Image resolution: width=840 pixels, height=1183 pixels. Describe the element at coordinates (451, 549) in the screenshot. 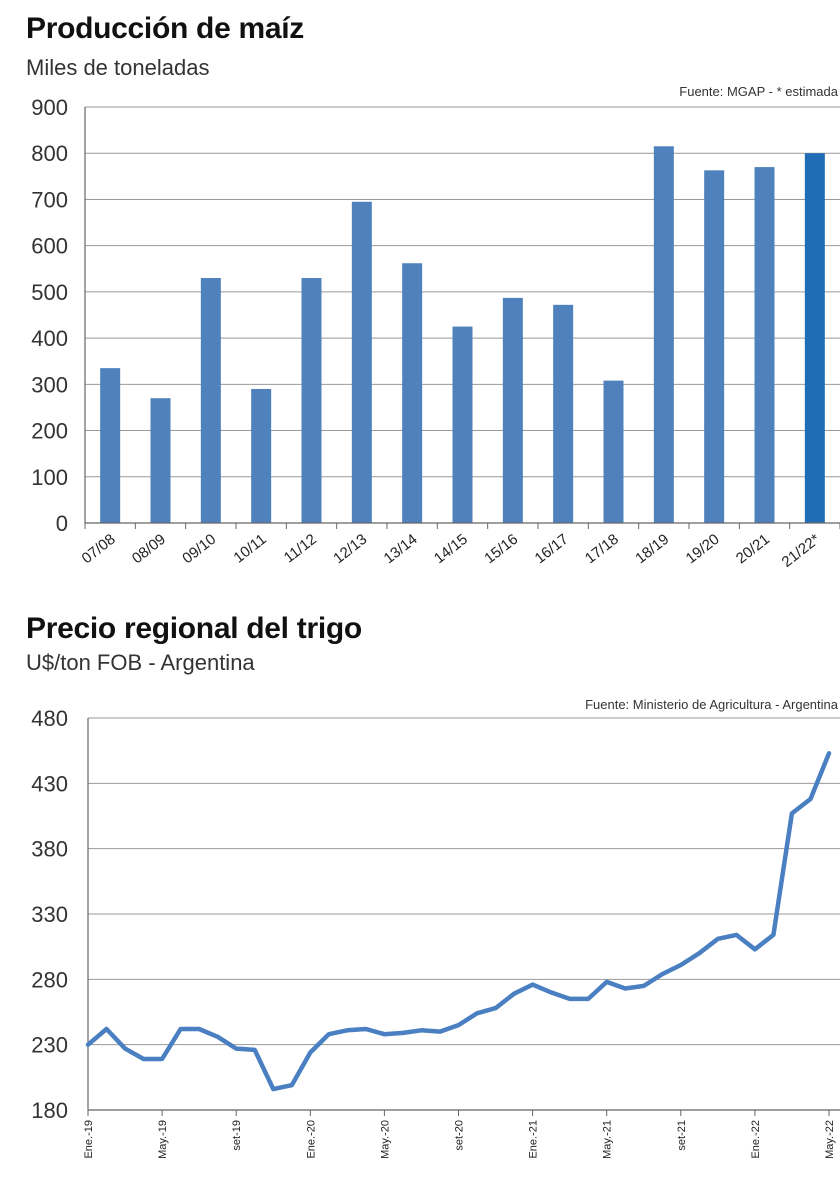

I see `bar-xtick-label: 14/15` at that location.